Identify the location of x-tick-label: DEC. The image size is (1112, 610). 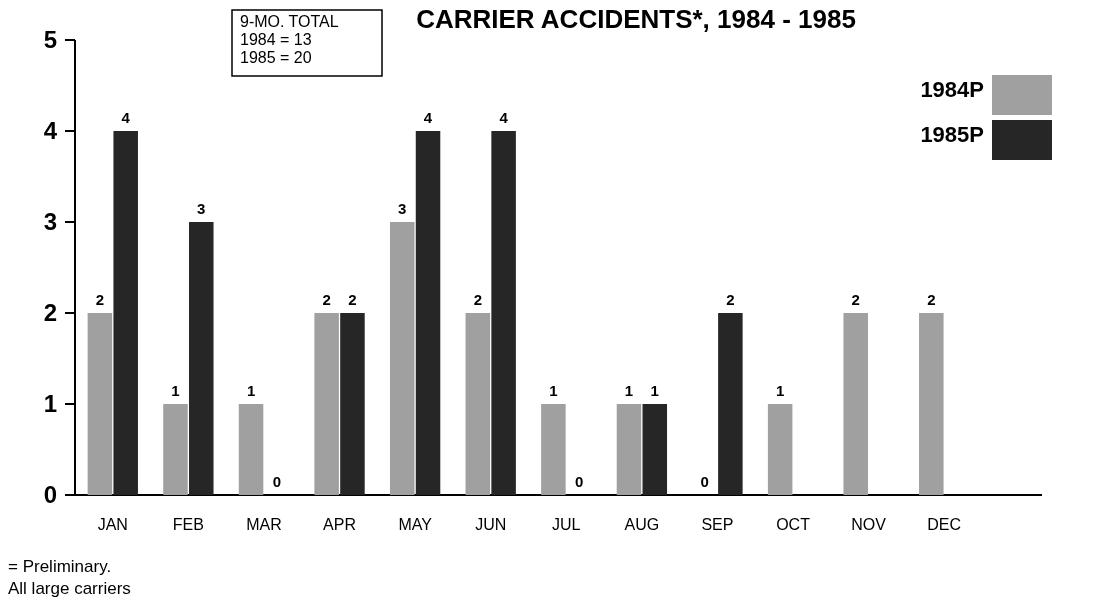
(944, 524).